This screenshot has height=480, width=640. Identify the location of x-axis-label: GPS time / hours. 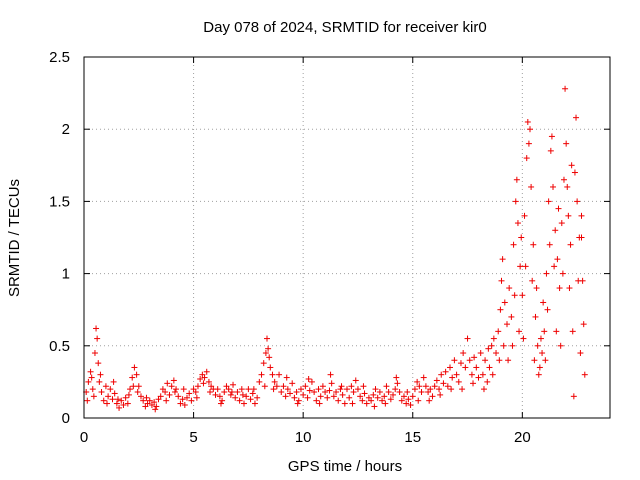
(345, 466).